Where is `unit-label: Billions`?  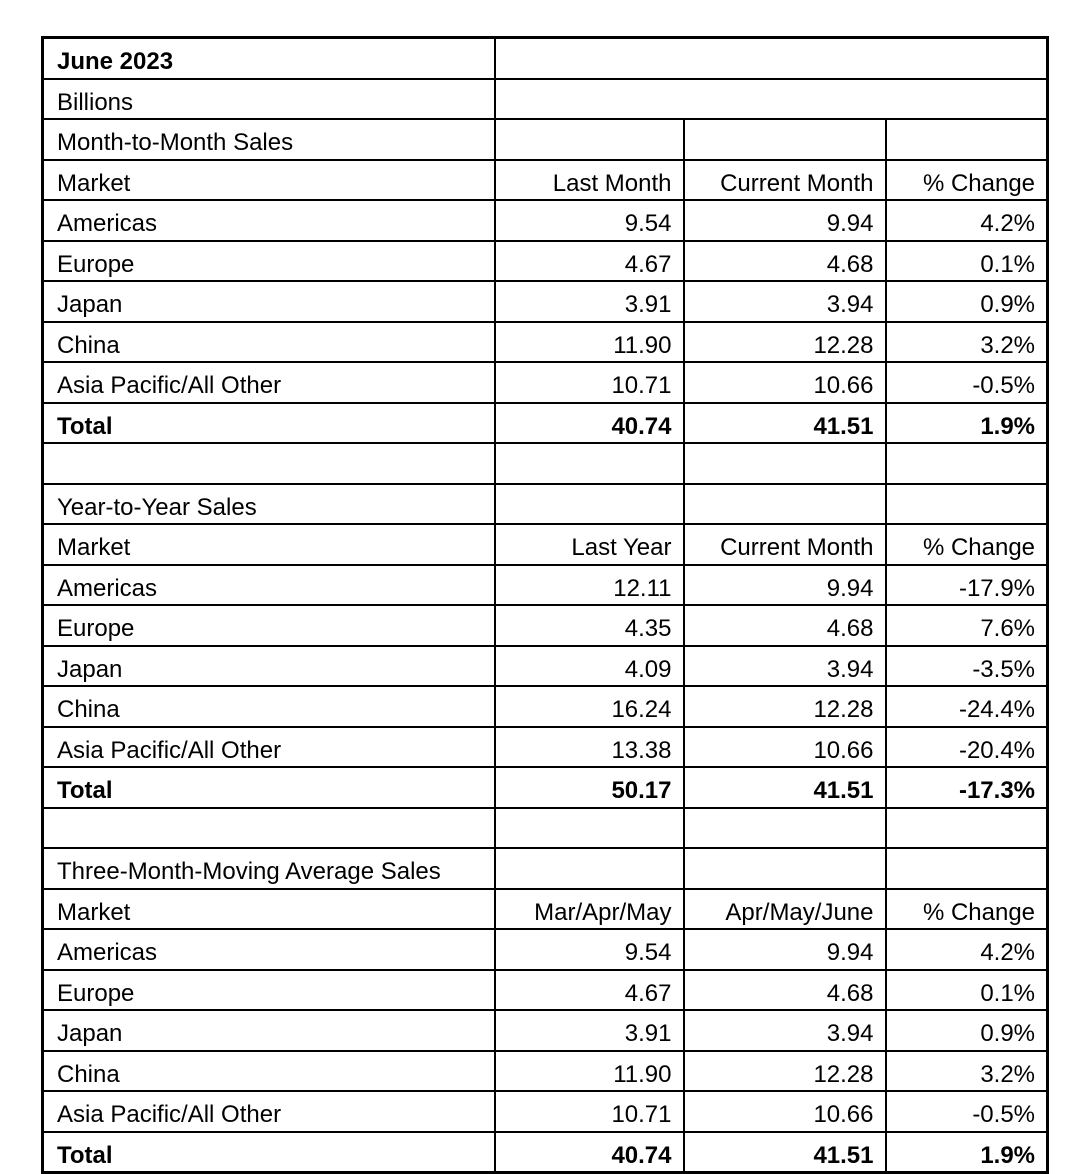 unit-label: Billions is located at coordinates (268, 98).